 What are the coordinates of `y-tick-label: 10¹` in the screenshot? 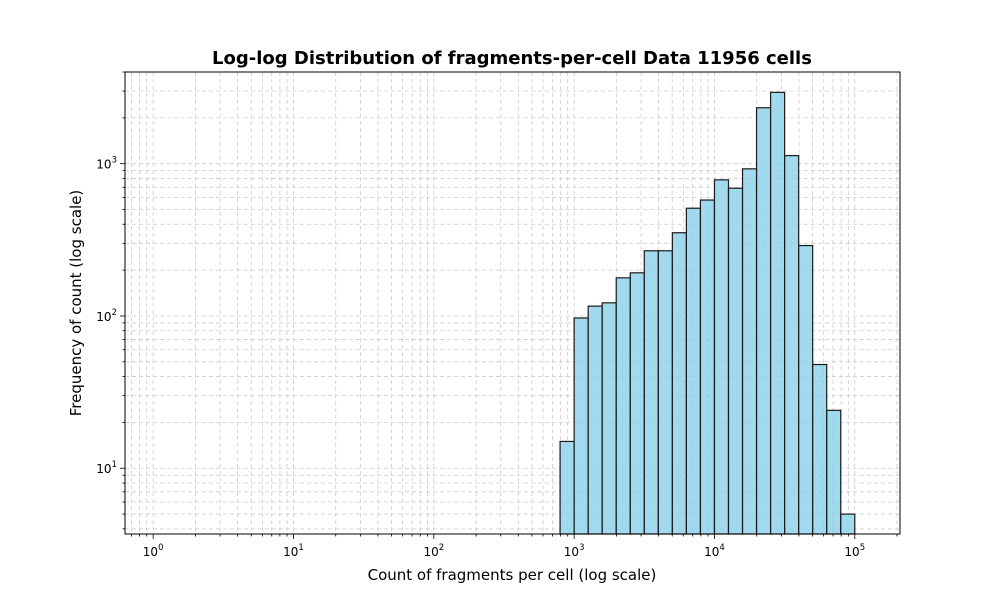 It's located at (106, 468).